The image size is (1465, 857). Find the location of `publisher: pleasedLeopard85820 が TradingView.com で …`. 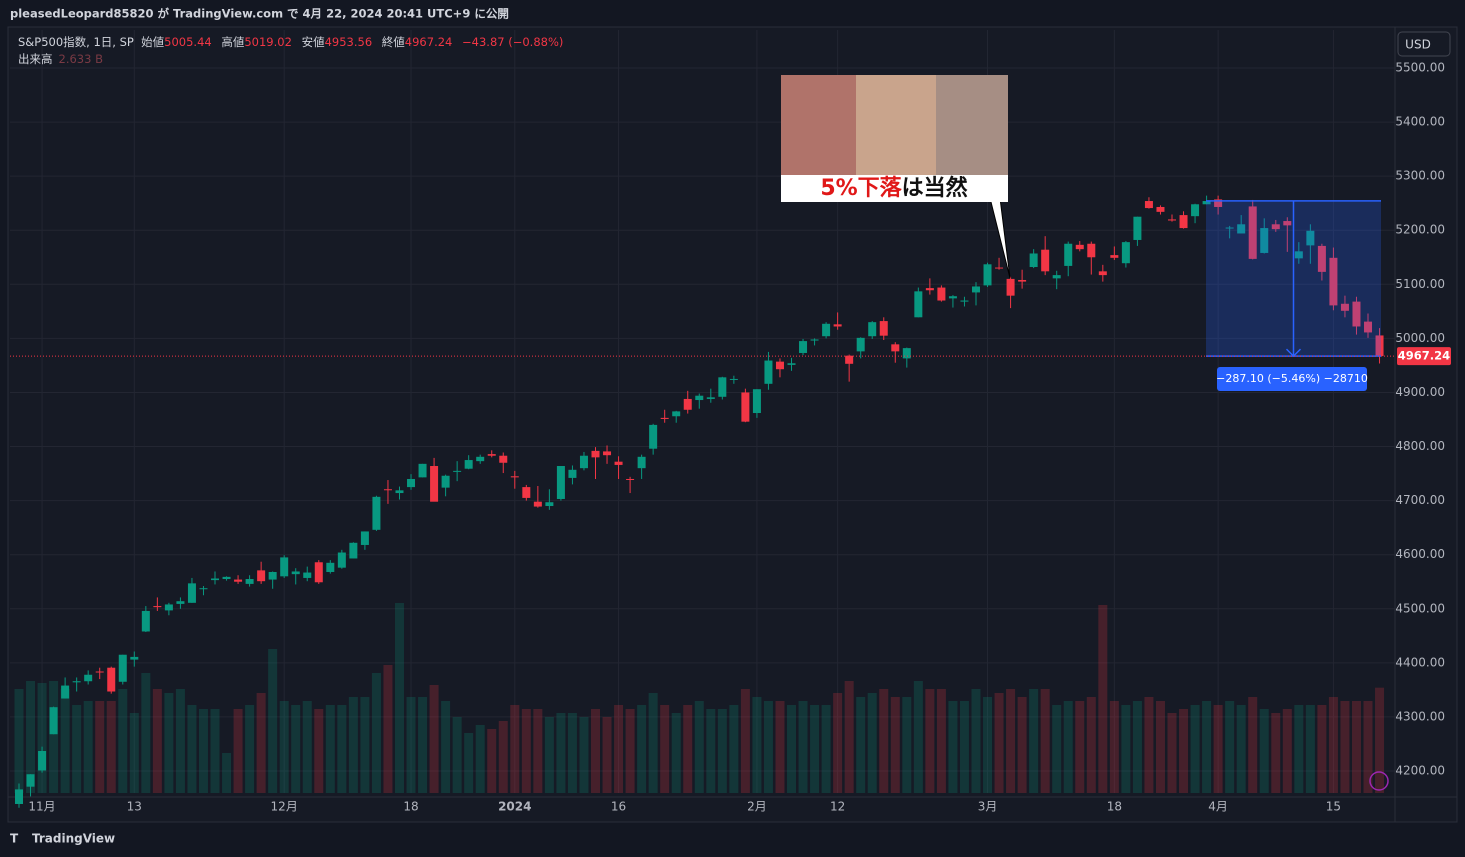

publisher: pleasedLeopard85820 が TradingView.com で … is located at coordinates (259, 14).